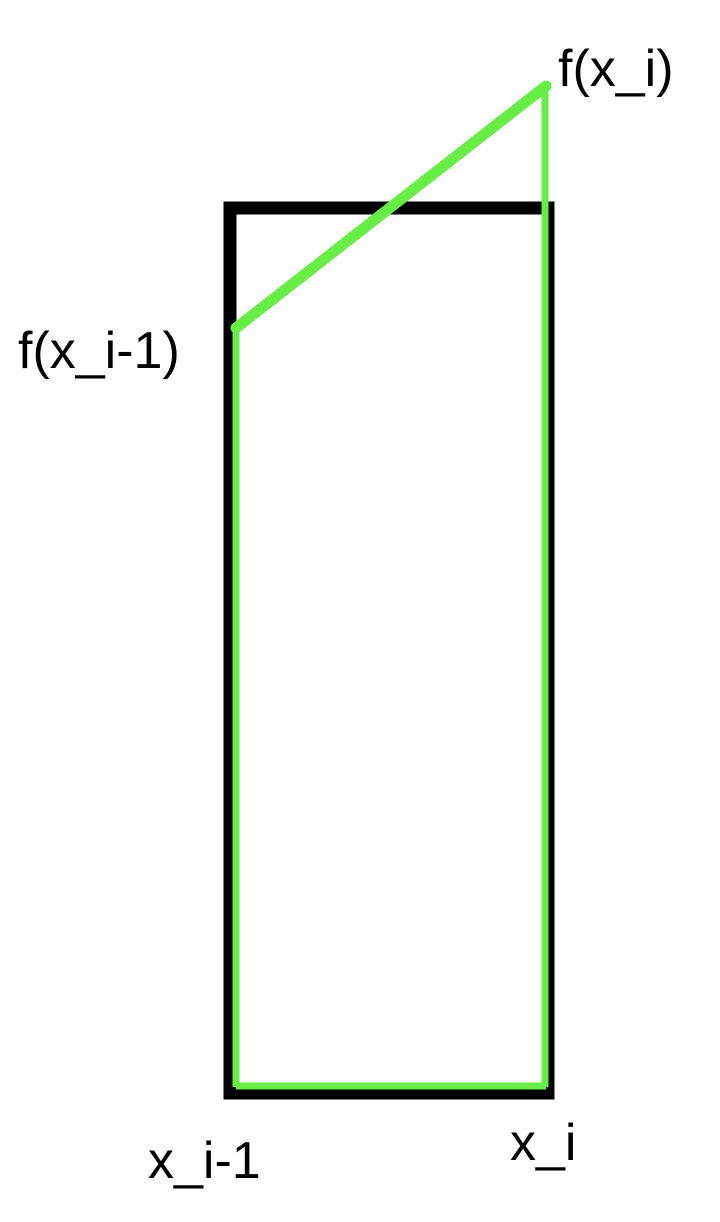 The image size is (720, 1222). What do you see at coordinates (616, 69) in the screenshot?
I see `label-f-xi: f(x_i)` at bounding box center [616, 69].